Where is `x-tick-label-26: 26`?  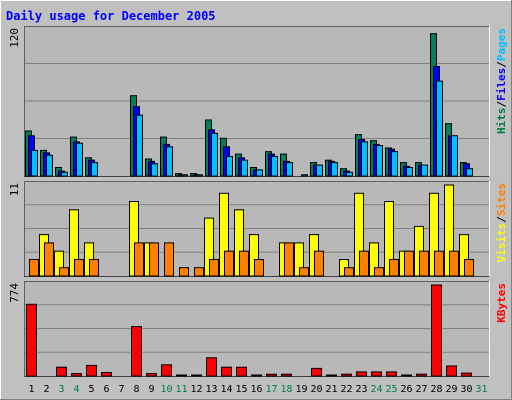
x-tick-label-26: 26 is located at coordinates (406, 389).